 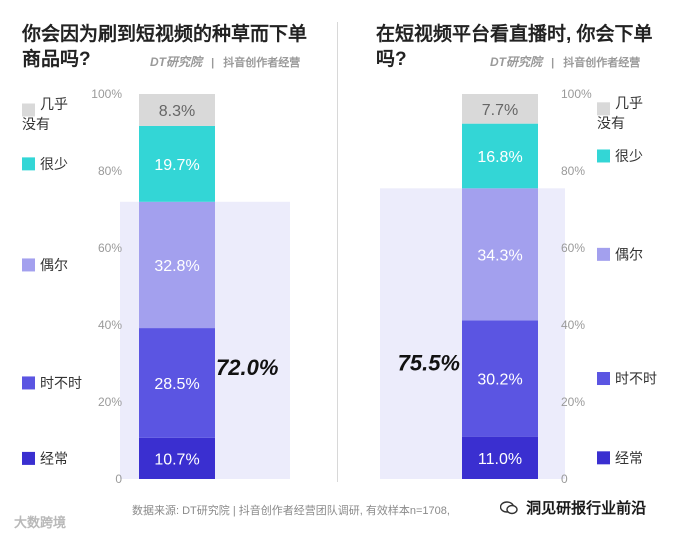 I want to click on left-legend-label: 经常, so click(x=54, y=458).